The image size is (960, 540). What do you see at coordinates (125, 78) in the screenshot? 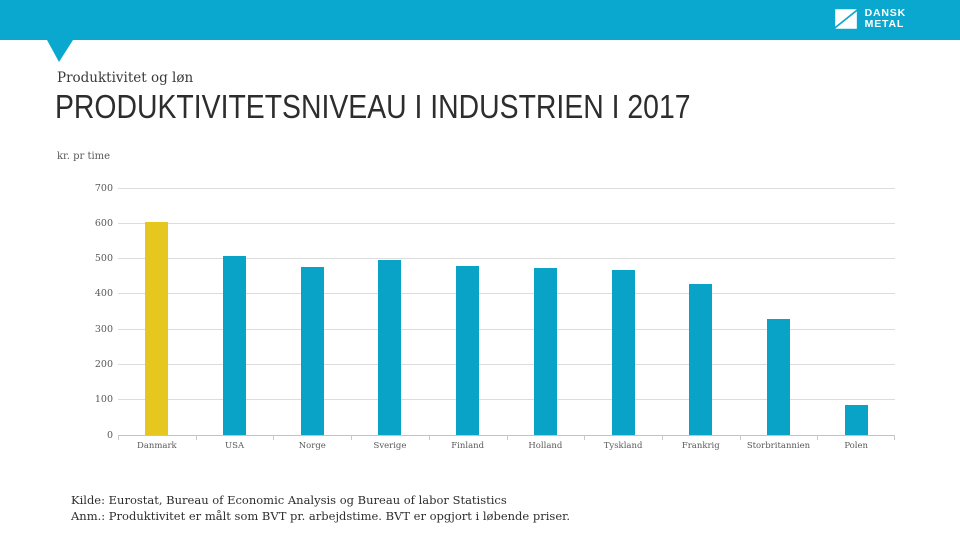
I see `slide-eyebrow: Produktivitet og løn` at bounding box center [125, 78].